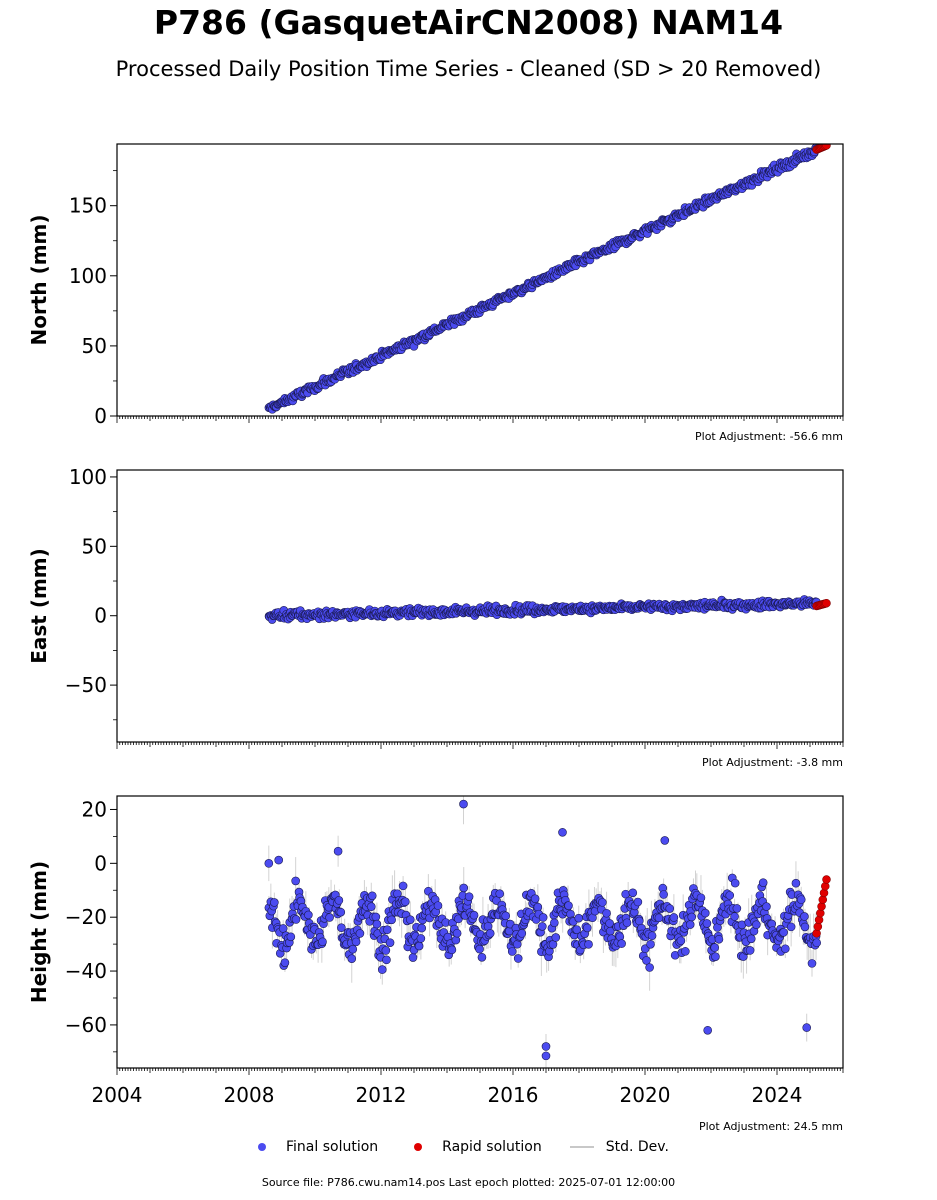 This screenshot has width=937, height=1200. What do you see at coordinates (645, 1095) in the screenshot?
I see `x-tick-label: 2020` at bounding box center [645, 1095].